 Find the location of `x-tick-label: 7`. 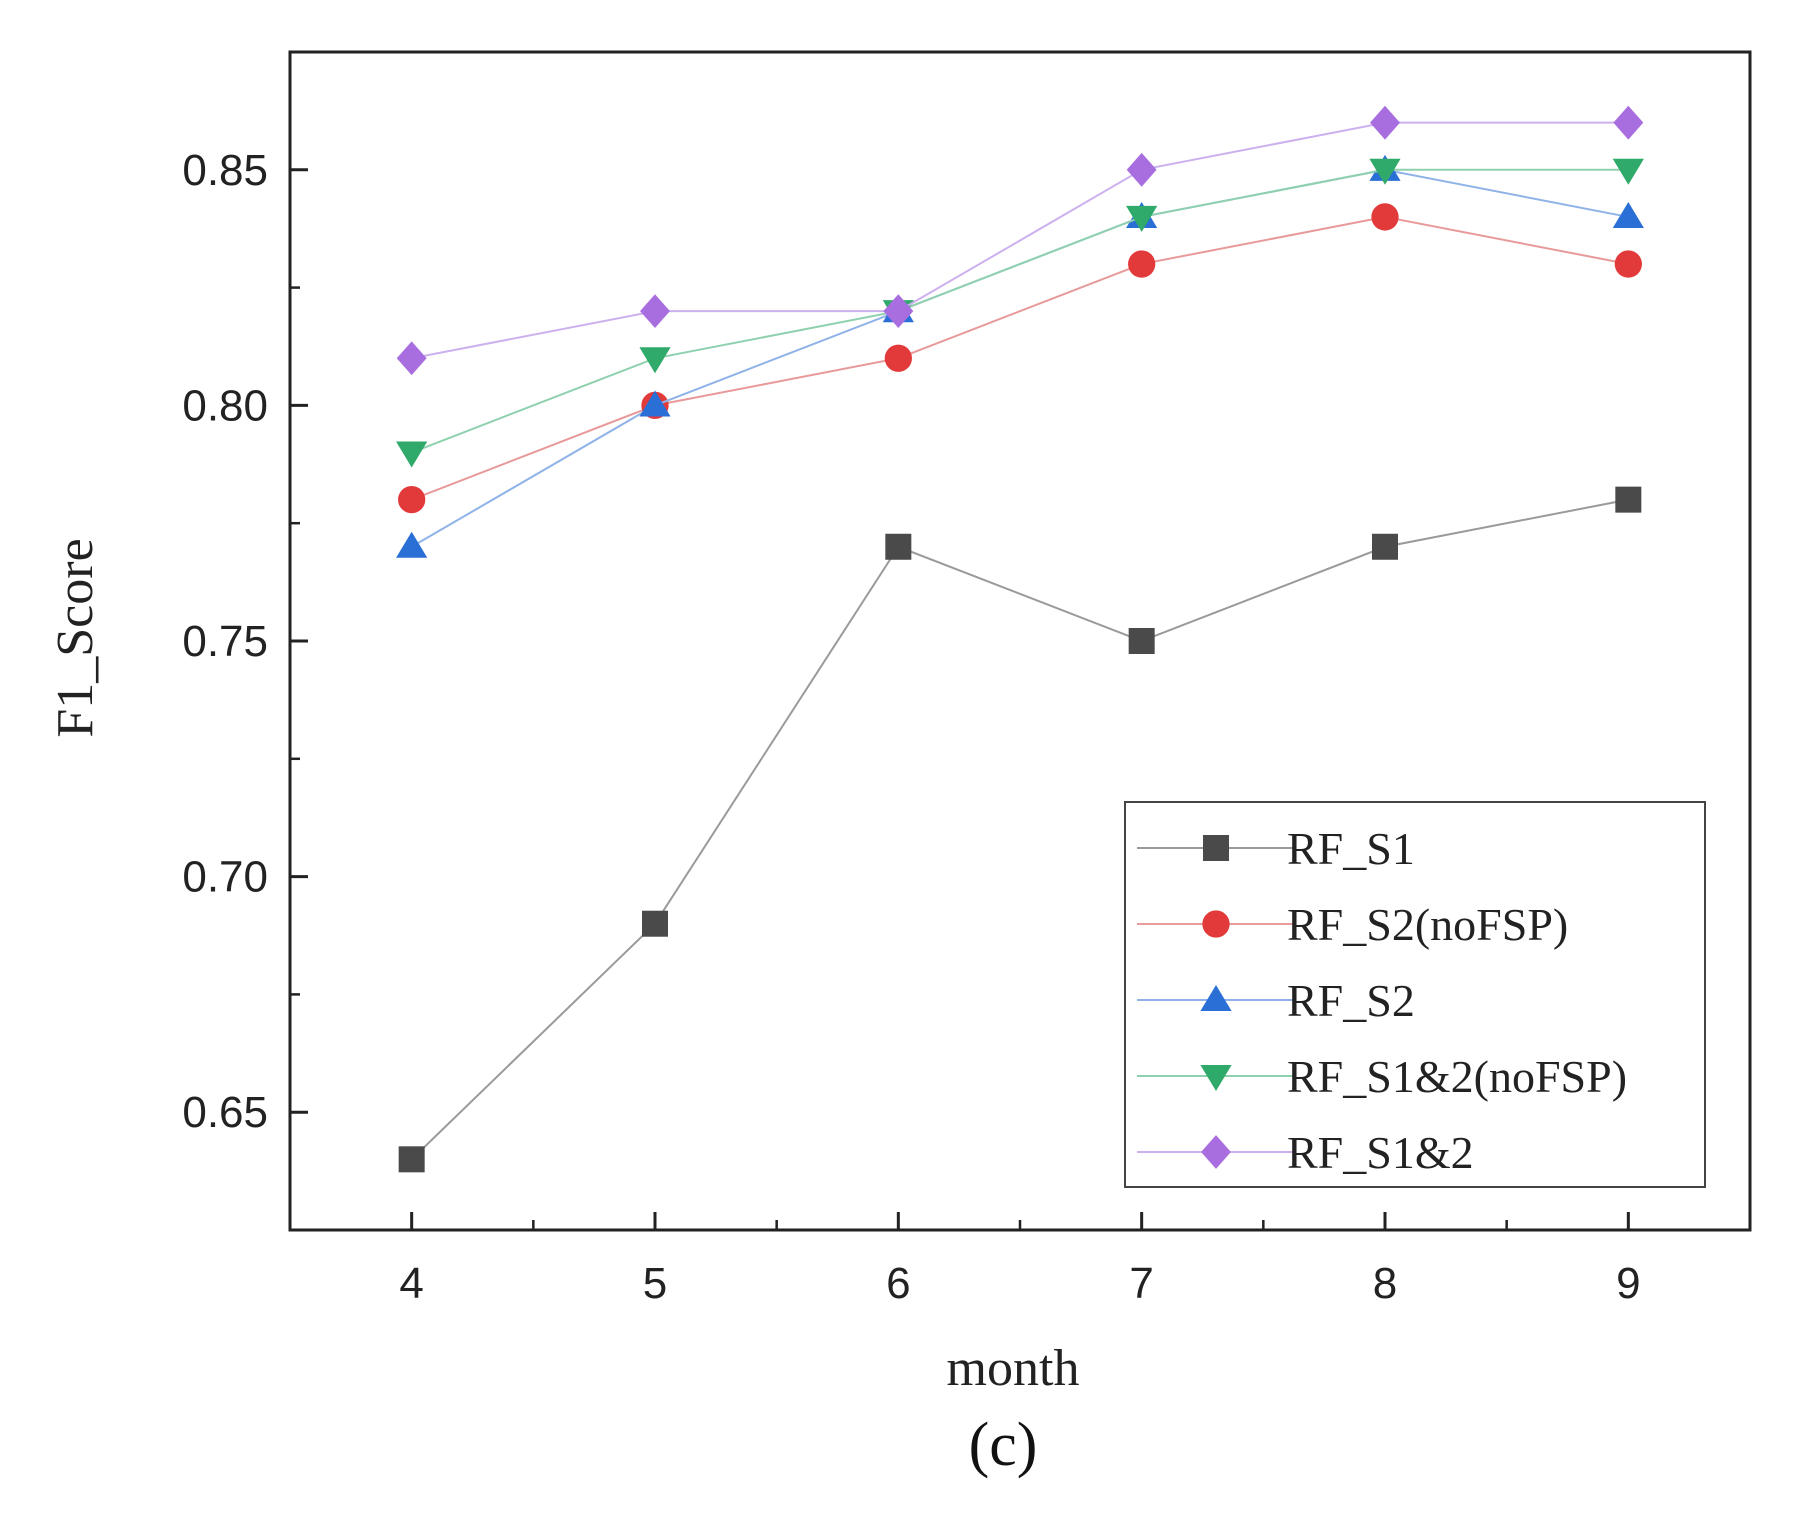

x-tick-label: 7 is located at coordinates (1141, 1283).